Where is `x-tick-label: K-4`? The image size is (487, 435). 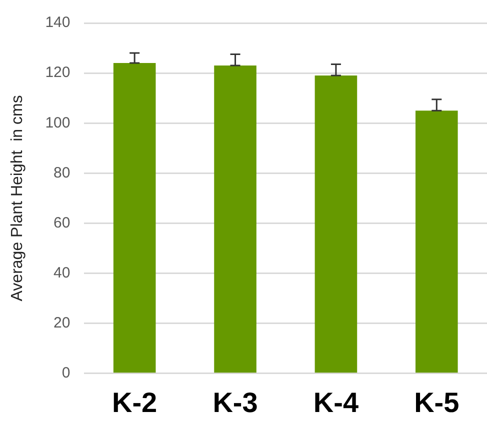 x-tick-label: K-4 is located at coordinates (336, 402).